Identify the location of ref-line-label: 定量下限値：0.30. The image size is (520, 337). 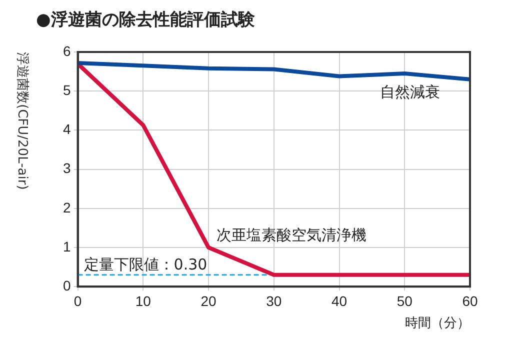
(146, 264).